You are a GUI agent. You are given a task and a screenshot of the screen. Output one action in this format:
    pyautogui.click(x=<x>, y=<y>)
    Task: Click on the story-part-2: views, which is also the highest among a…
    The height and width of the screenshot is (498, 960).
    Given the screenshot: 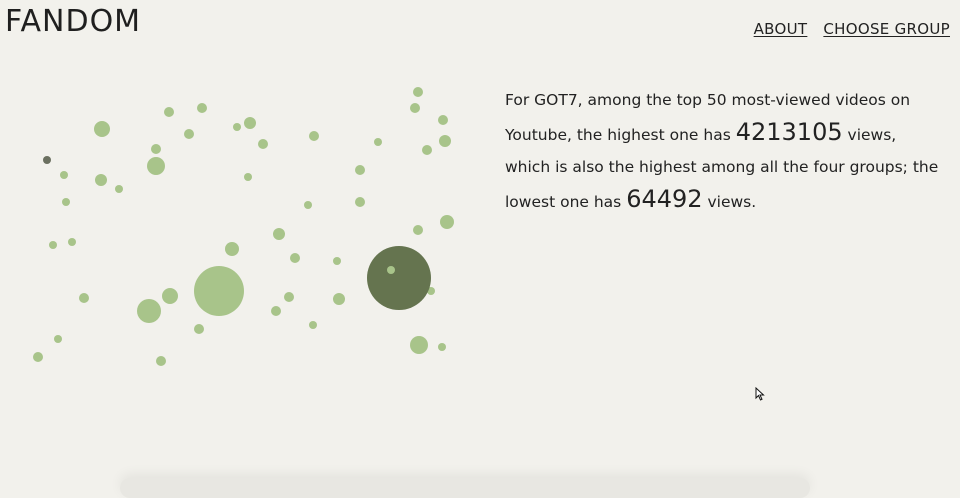 What is the action you would take?
    pyautogui.click(x=722, y=168)
    